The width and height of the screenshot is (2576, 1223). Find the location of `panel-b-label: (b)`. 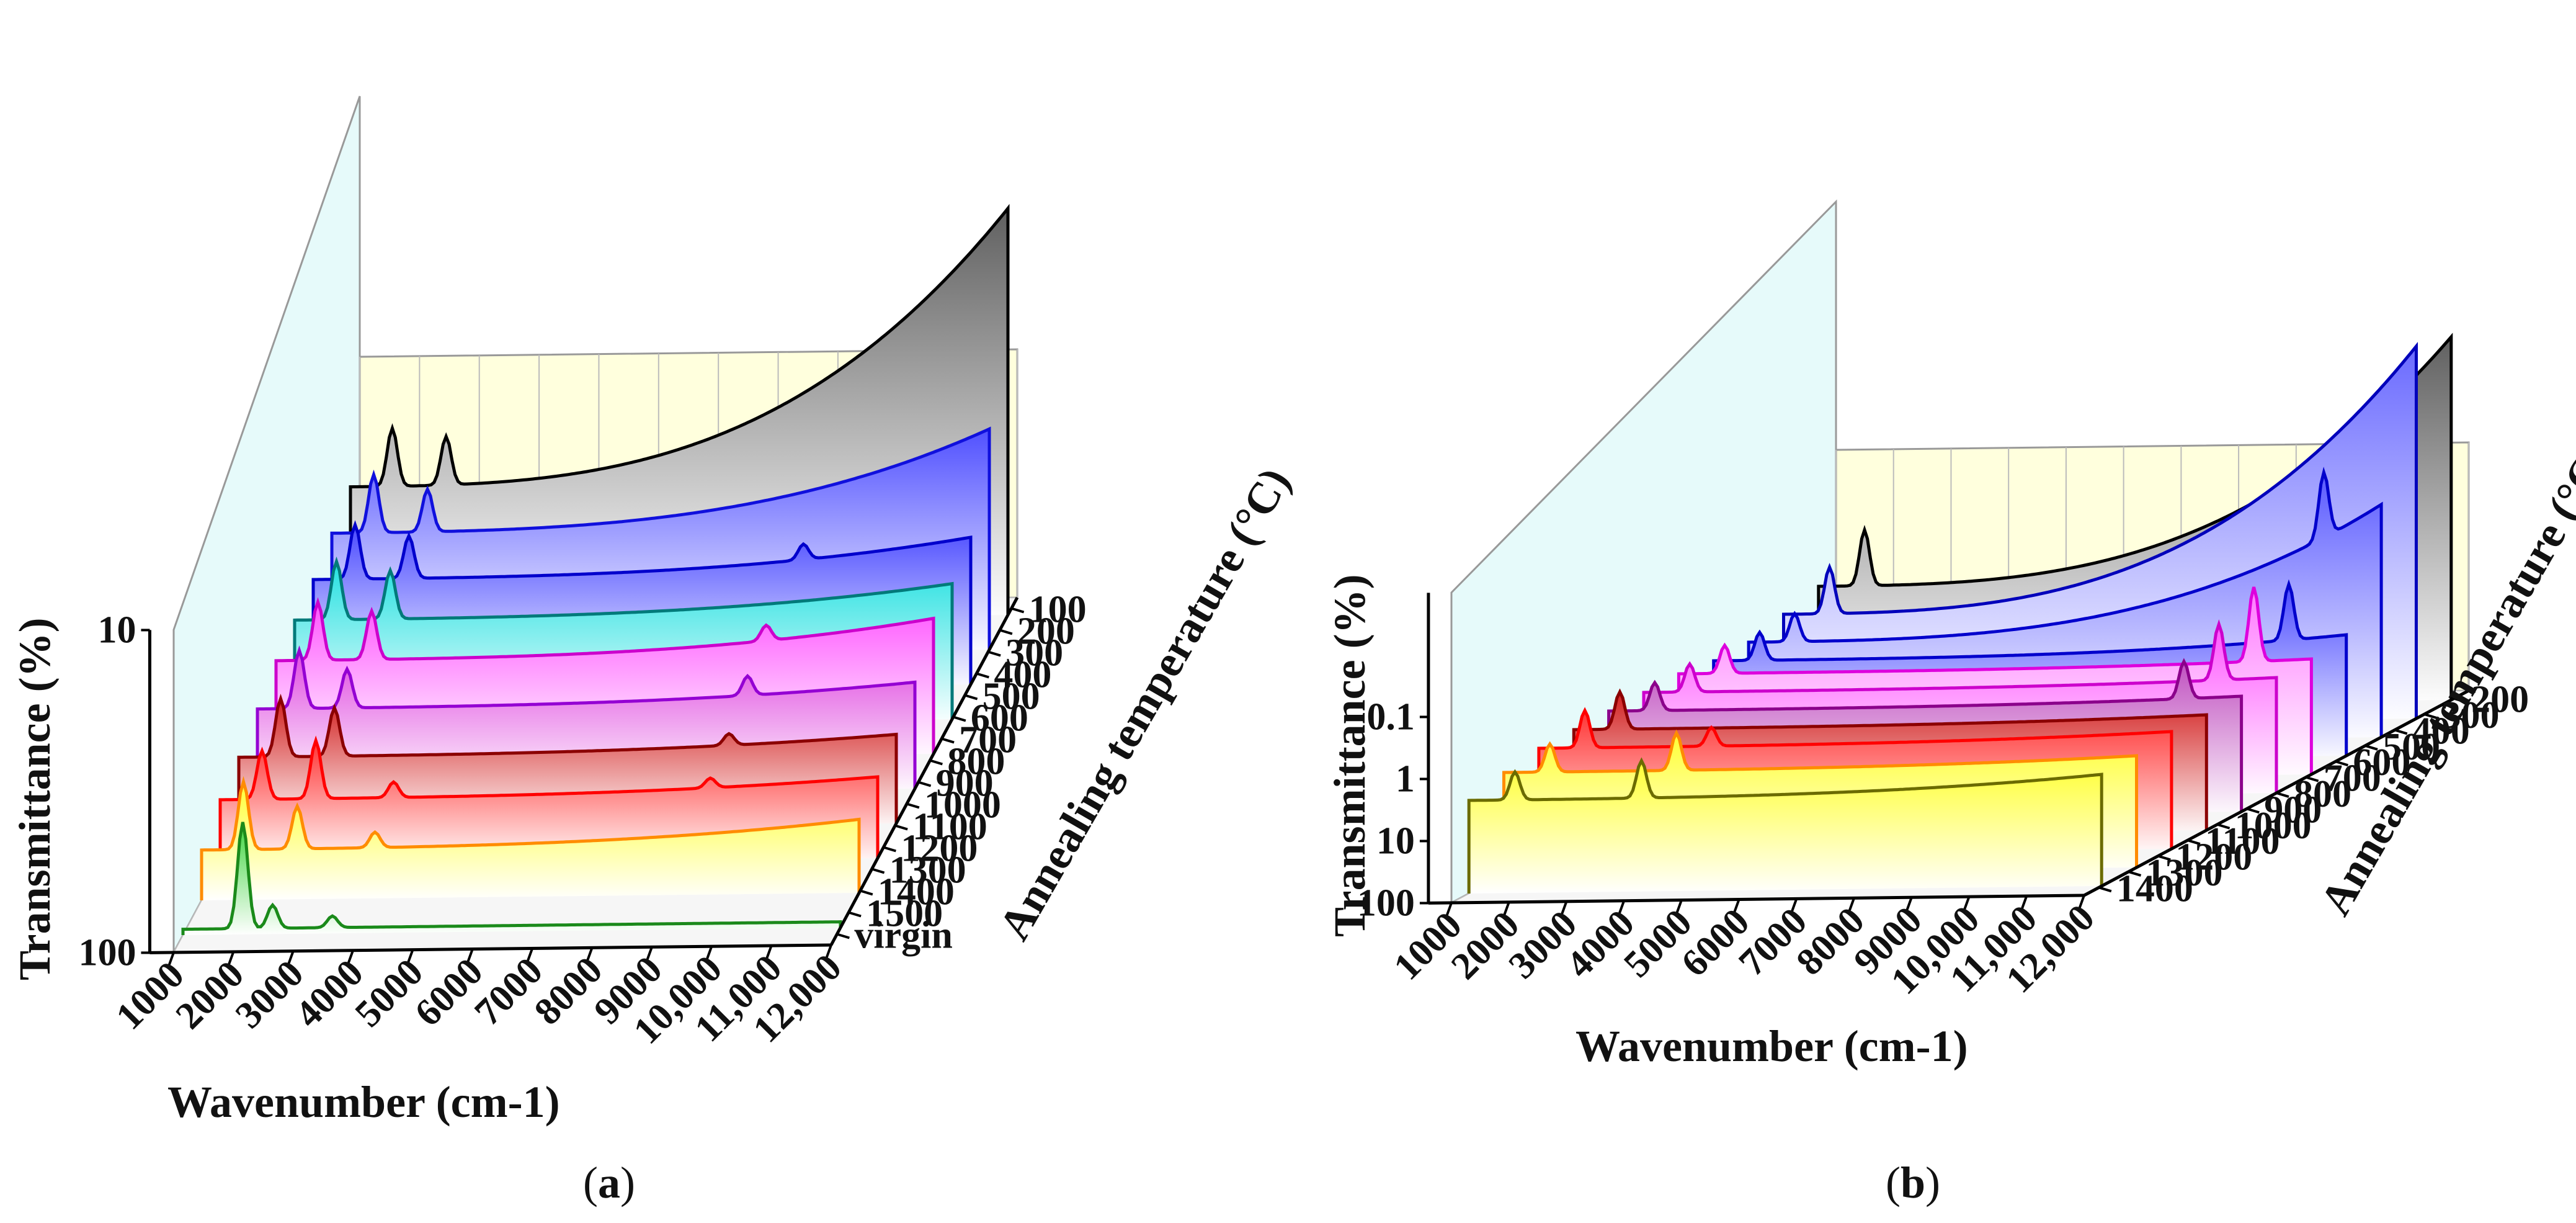

panel-b-label: (b) is located at coordinates (1913, 1182).